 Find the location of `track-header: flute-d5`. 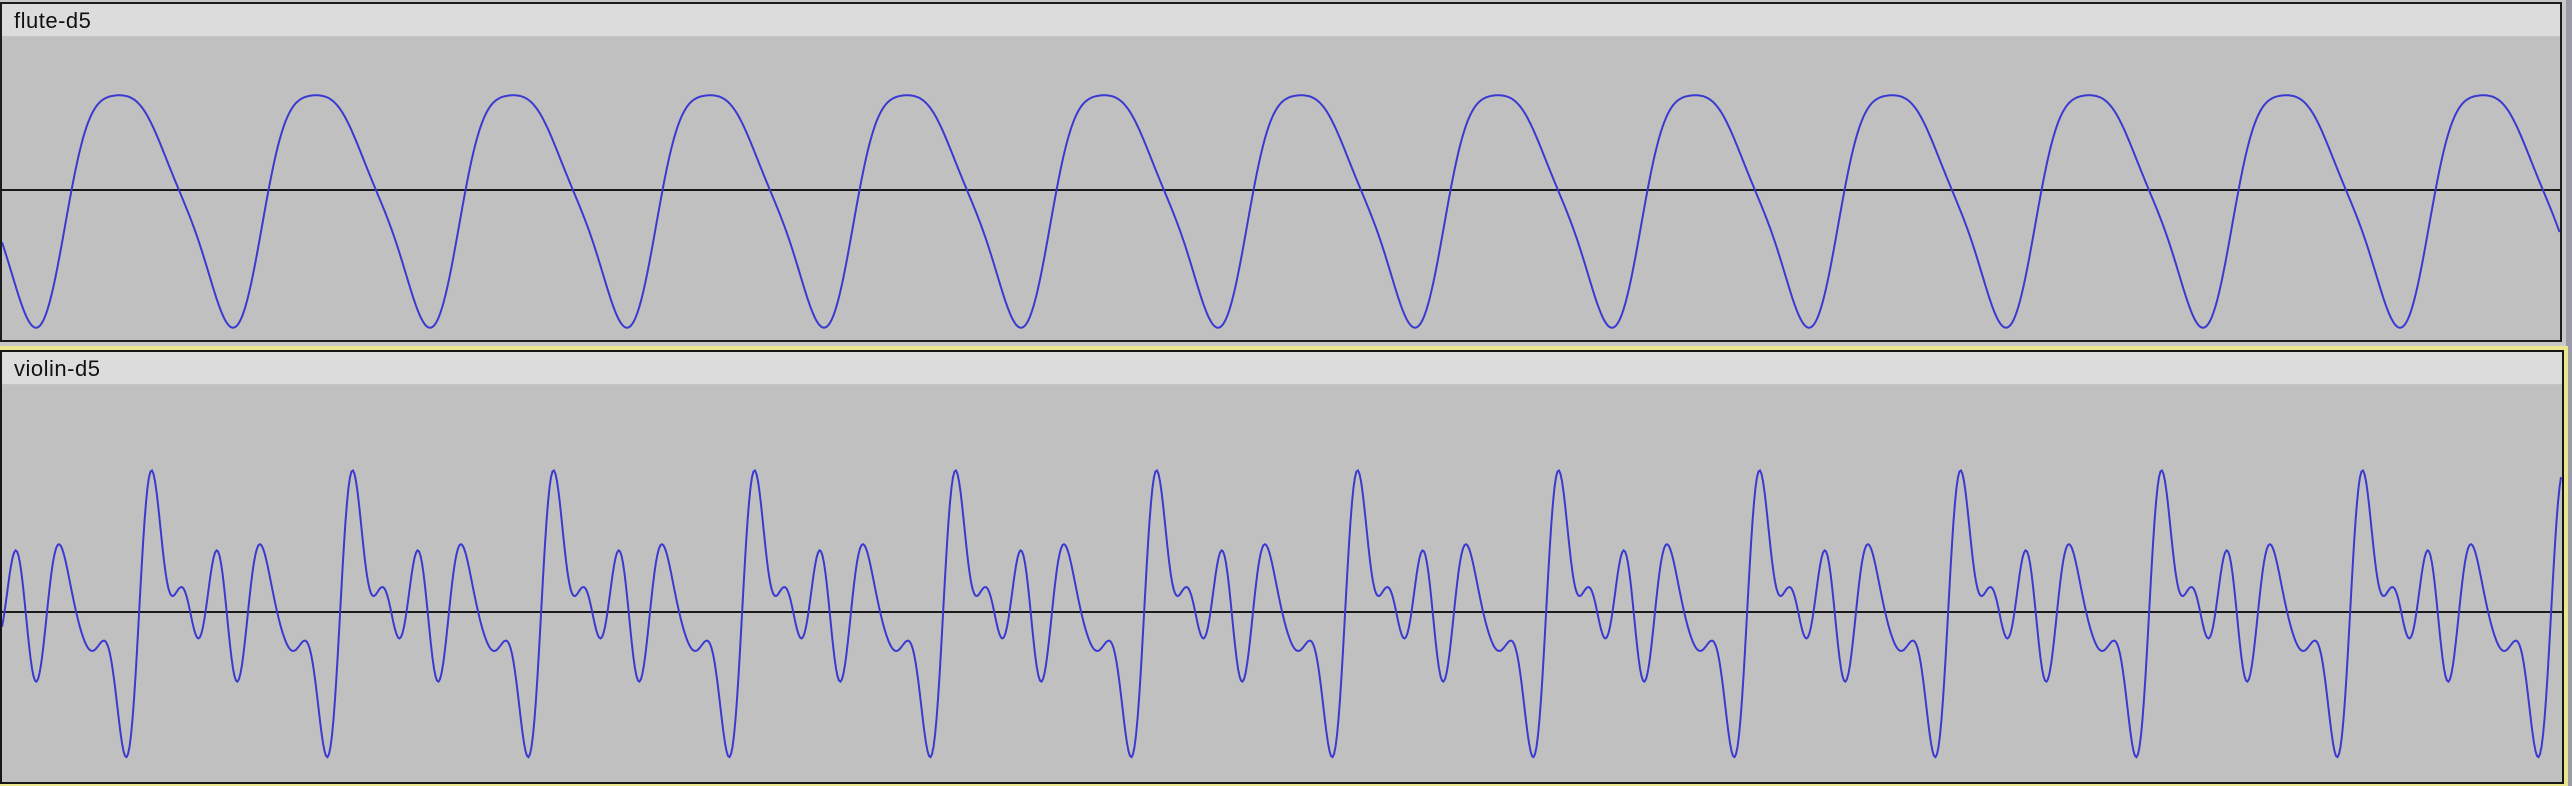

track-header: flute-d5 is located at coordinates (1281, 20).